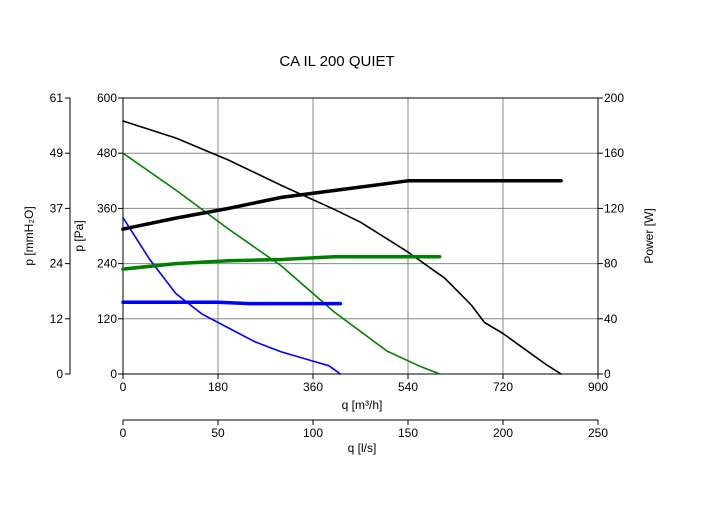 This screenshot has width=720, height=512. I want to click on y-tick-label: 600, so click(107, 98).